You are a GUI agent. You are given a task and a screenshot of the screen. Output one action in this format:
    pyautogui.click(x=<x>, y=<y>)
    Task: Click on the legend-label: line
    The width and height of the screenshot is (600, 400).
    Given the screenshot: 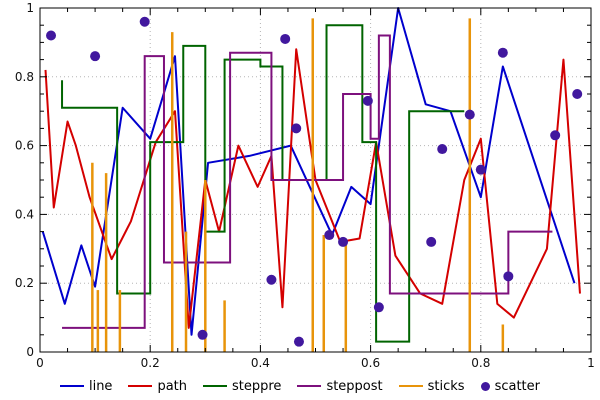 What is the action you would take?
    pyautogui.click(x=100, y=386)
    